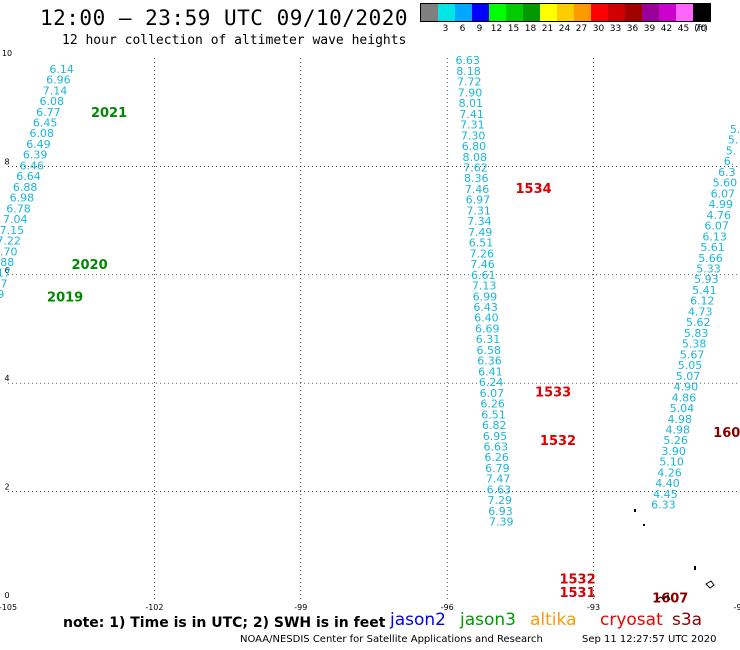 This screenshot has width=740, height=650. What do you see at coordinates (727, 172) in the screenshot?
I see `wave-height-value: 6.3` at bounding box center [727, 172].